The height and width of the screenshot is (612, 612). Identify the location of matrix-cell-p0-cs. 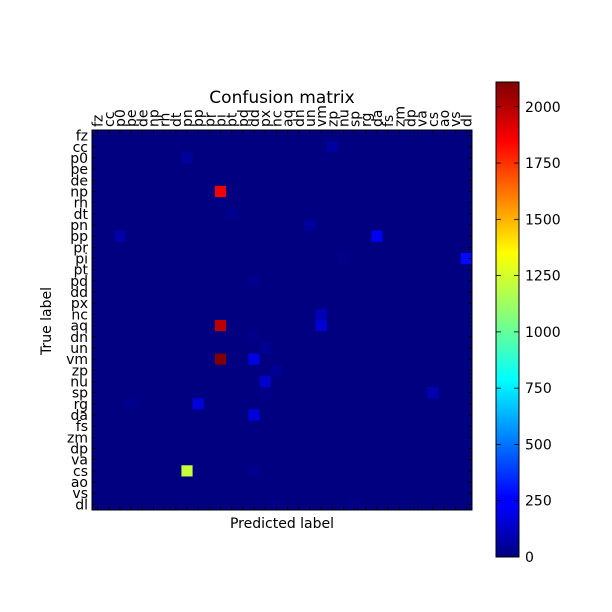
(433, 158).